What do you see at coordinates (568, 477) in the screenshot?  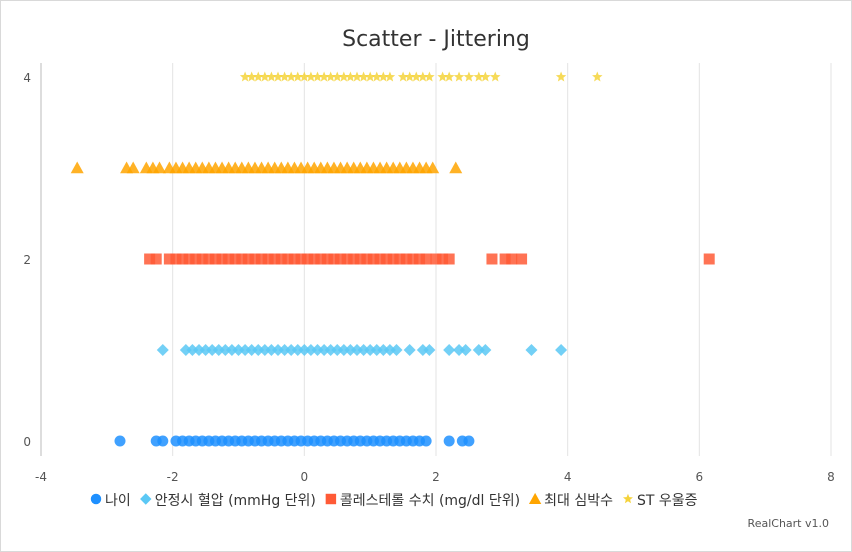 I see `x-tick-label: 4` at bounding box center [568, 477].